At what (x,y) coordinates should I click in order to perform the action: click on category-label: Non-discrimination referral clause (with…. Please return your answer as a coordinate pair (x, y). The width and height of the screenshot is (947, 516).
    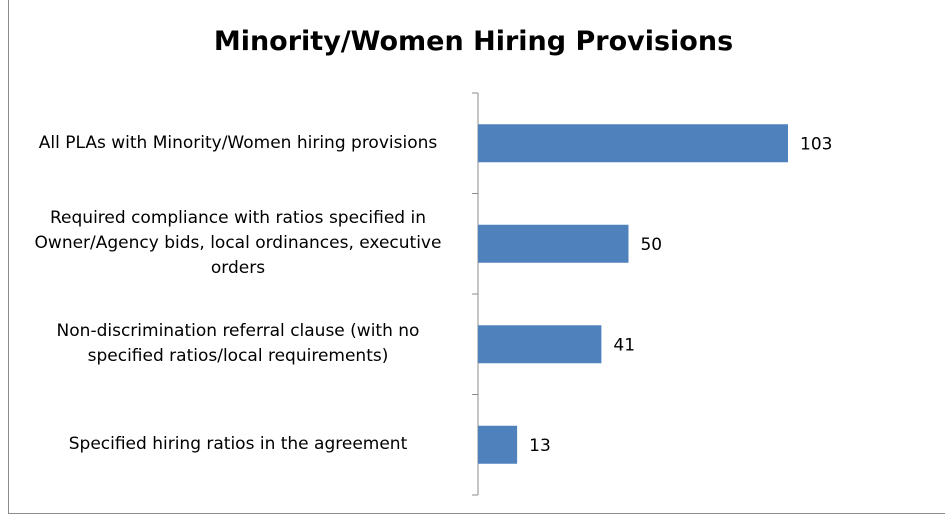
    Looking at the image, I should click on (238, 344).